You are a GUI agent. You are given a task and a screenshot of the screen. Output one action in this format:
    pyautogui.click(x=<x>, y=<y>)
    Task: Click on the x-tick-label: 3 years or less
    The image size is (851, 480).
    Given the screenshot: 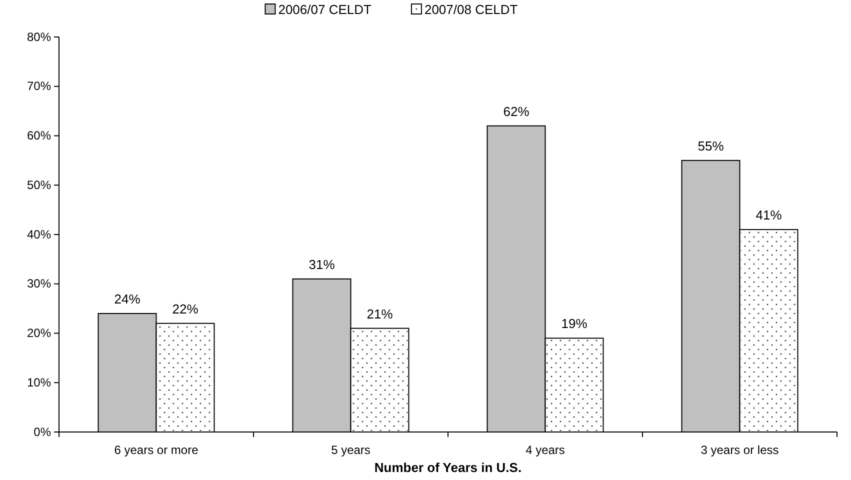 What is the action you would take?
    pyautogui.click(x=739, y=450)
    